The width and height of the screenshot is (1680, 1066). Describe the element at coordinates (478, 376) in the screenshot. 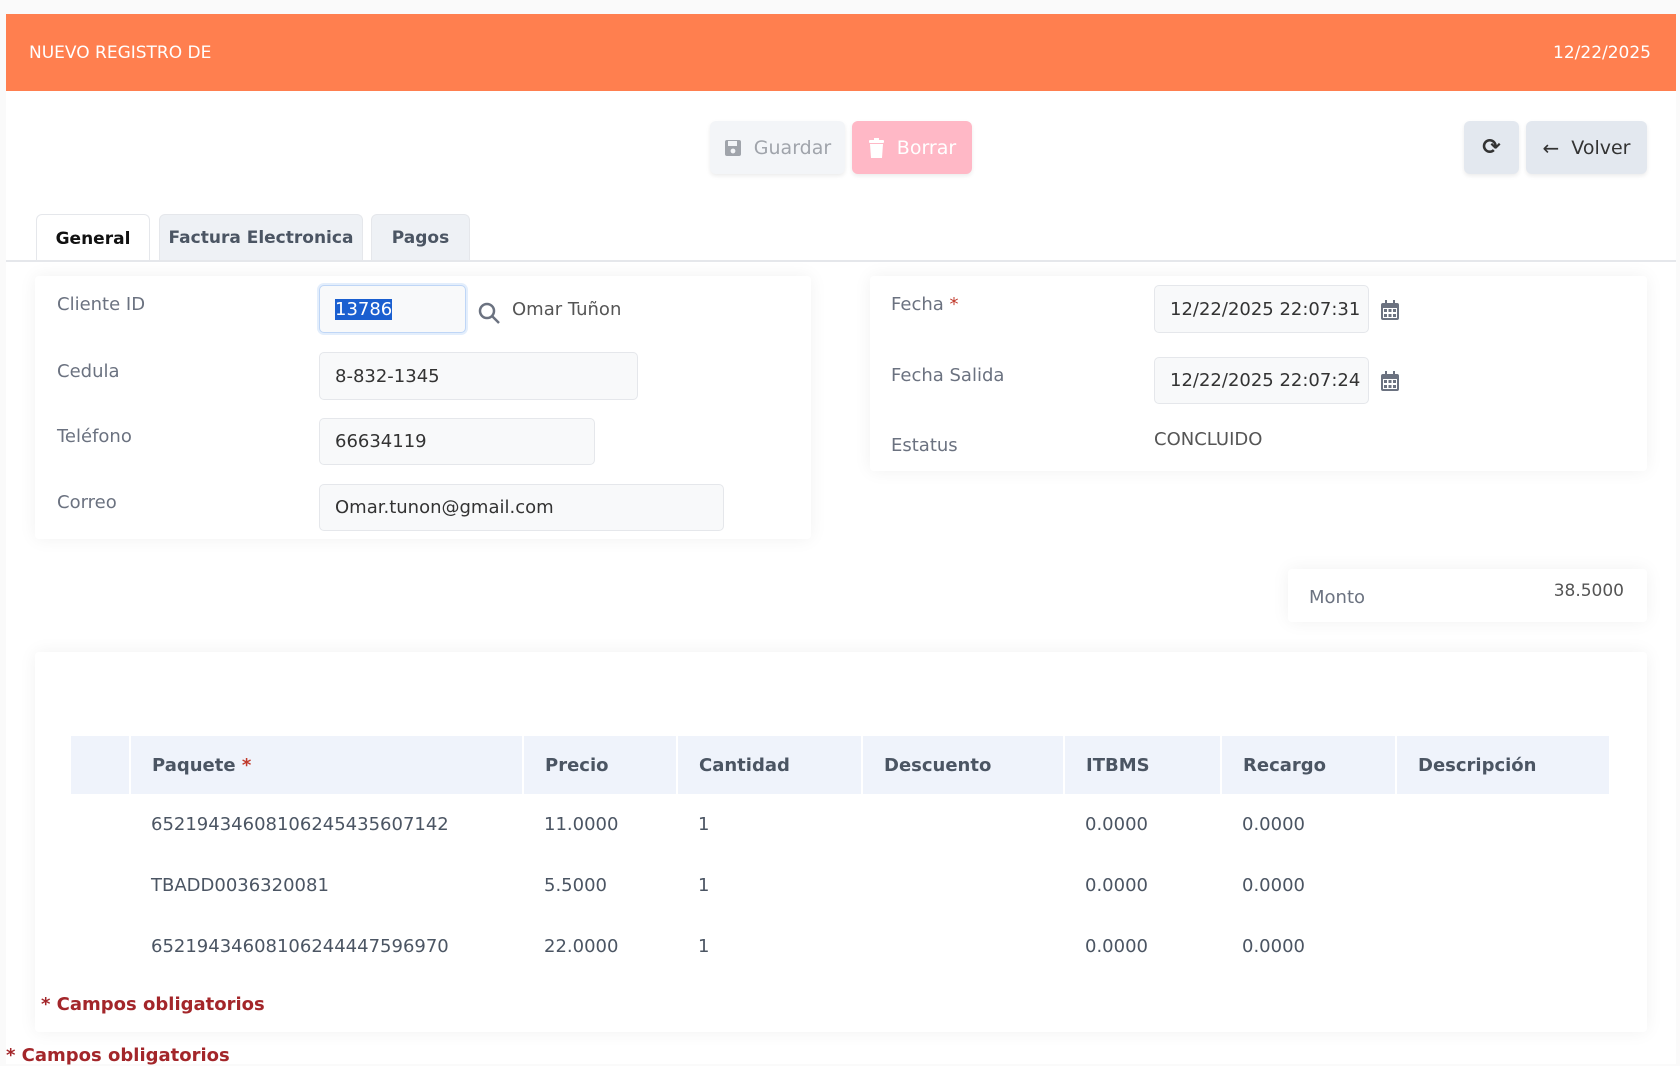

I see `cedula-input: 8-832-1345` at that location.